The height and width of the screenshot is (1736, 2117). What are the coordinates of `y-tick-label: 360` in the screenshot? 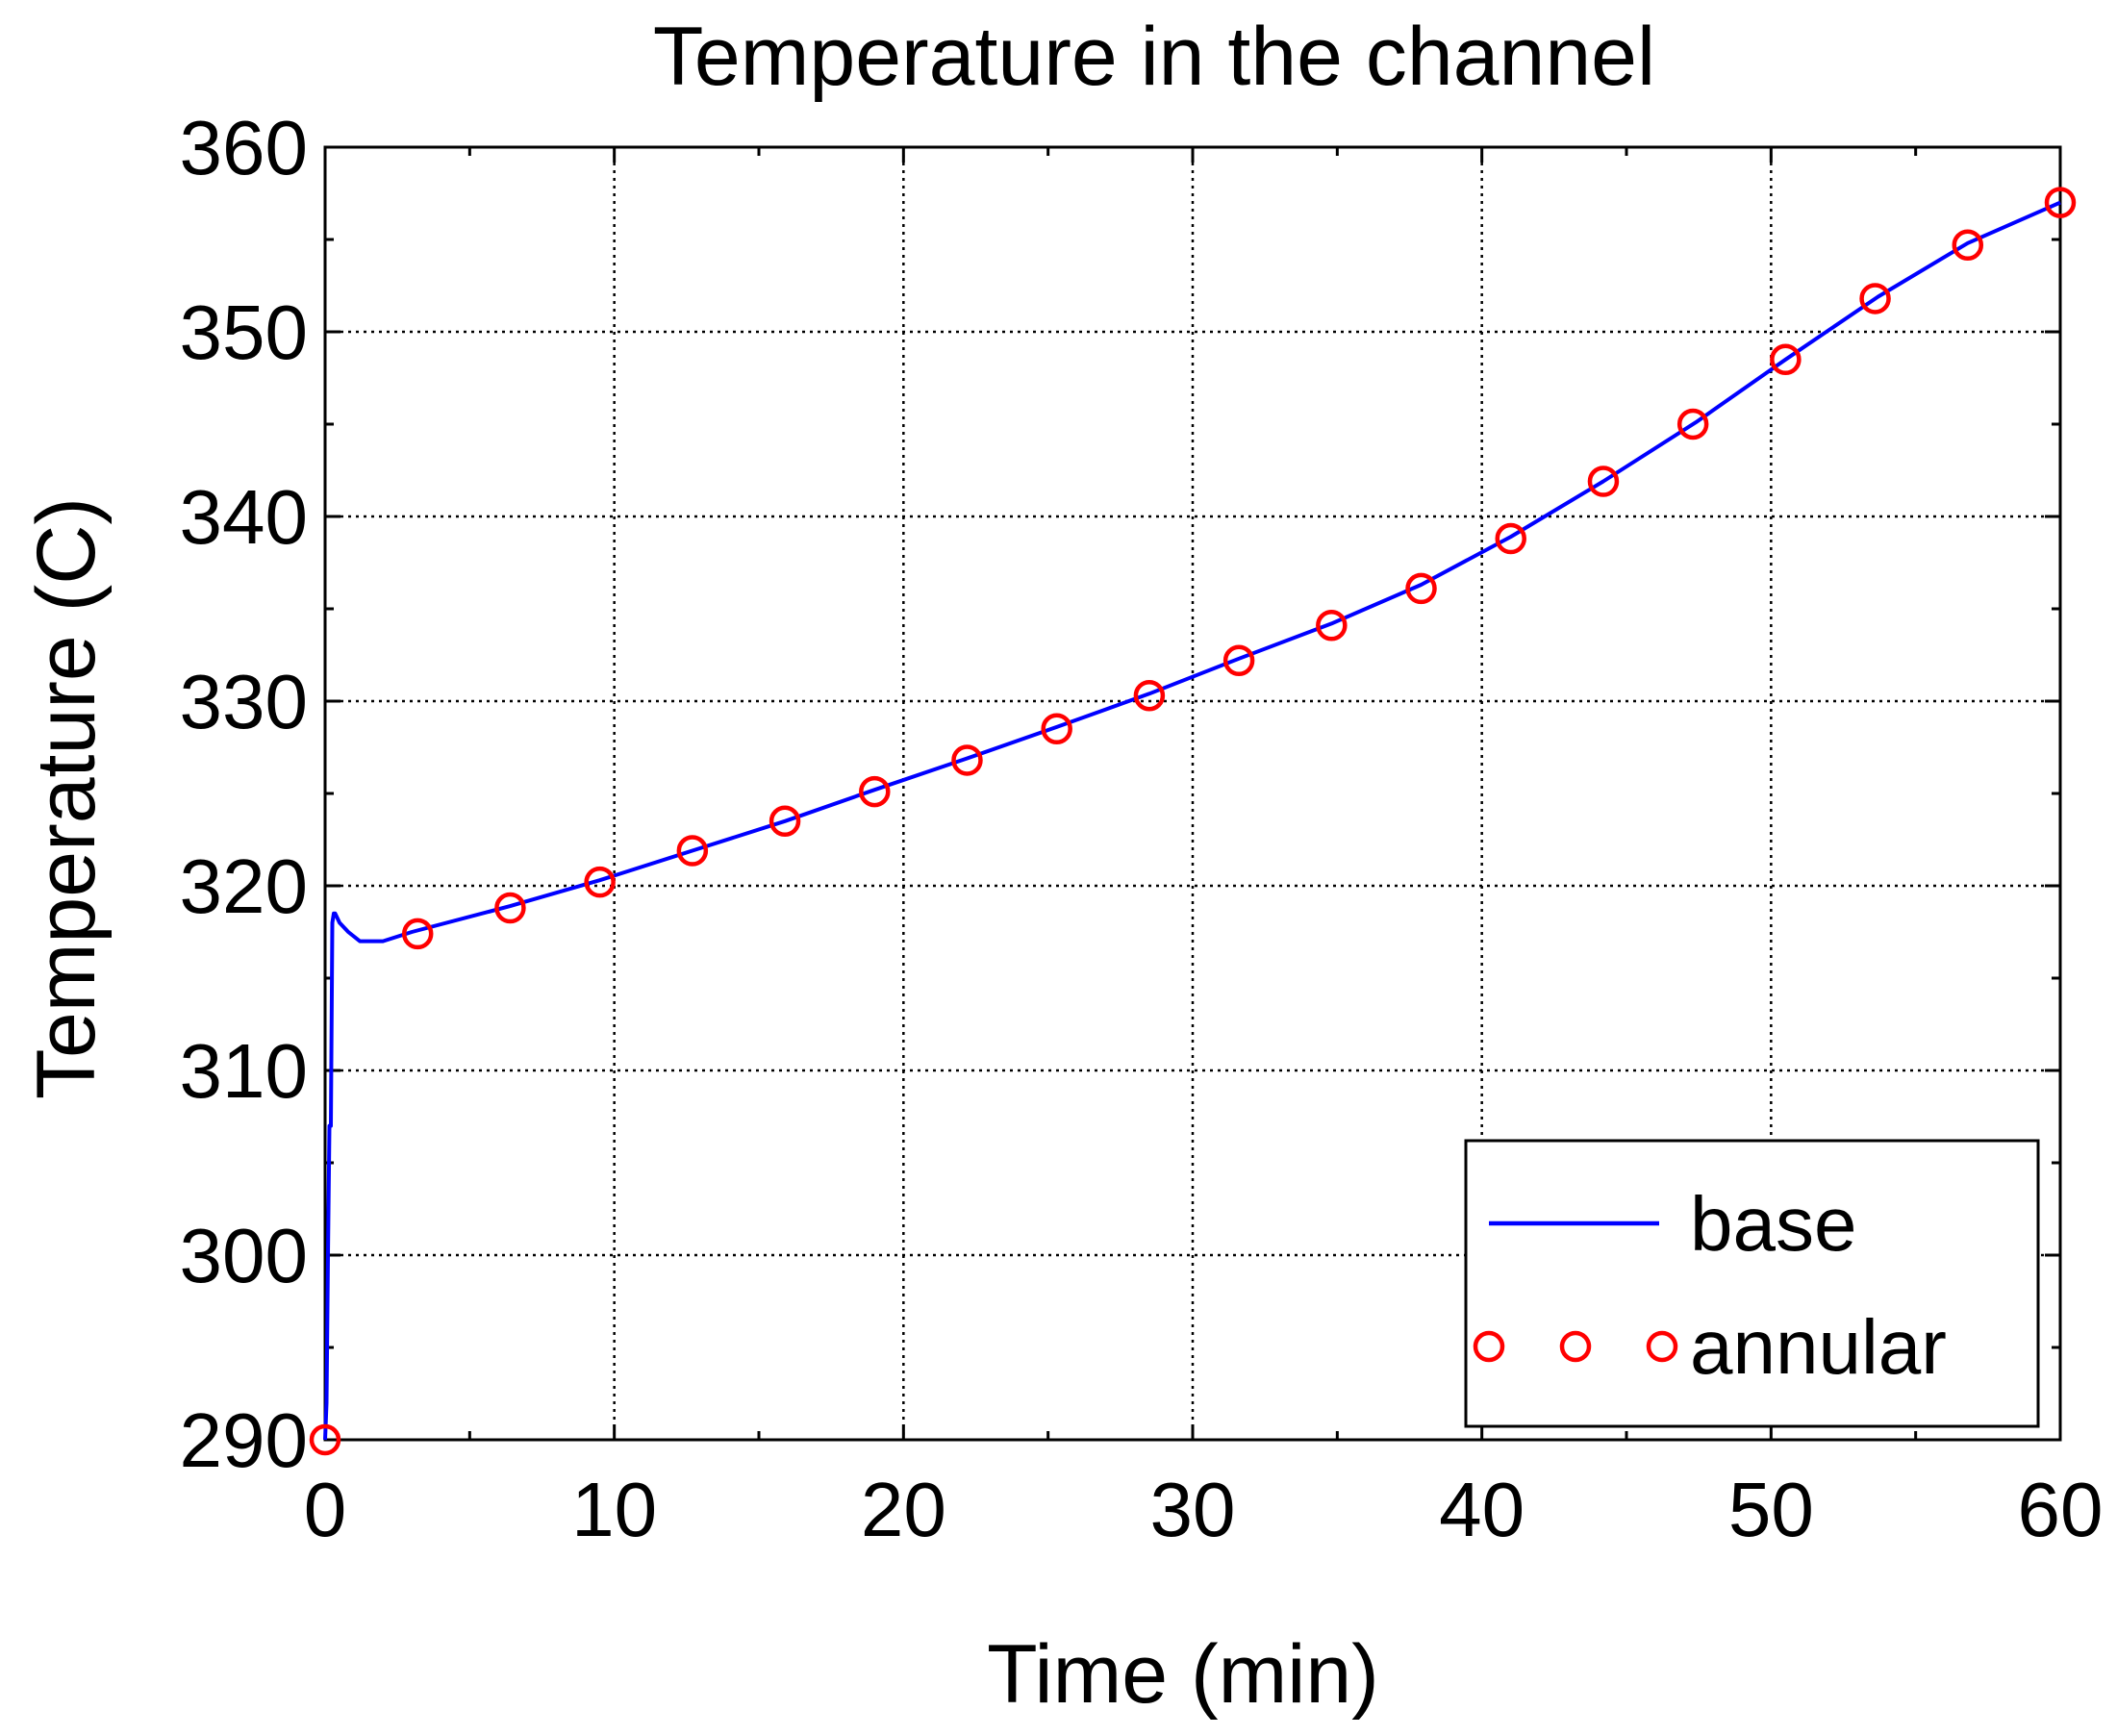 It's located at (244, 147).